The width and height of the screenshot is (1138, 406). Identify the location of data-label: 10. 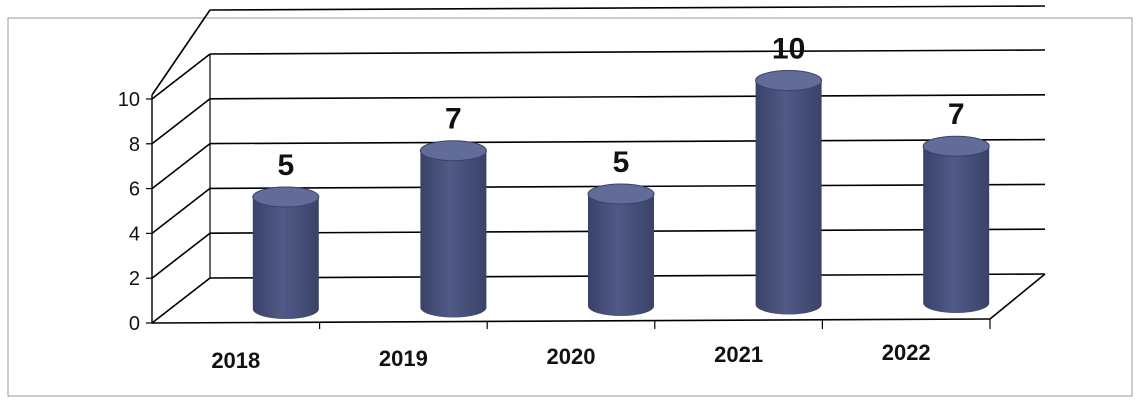
(788, 49).